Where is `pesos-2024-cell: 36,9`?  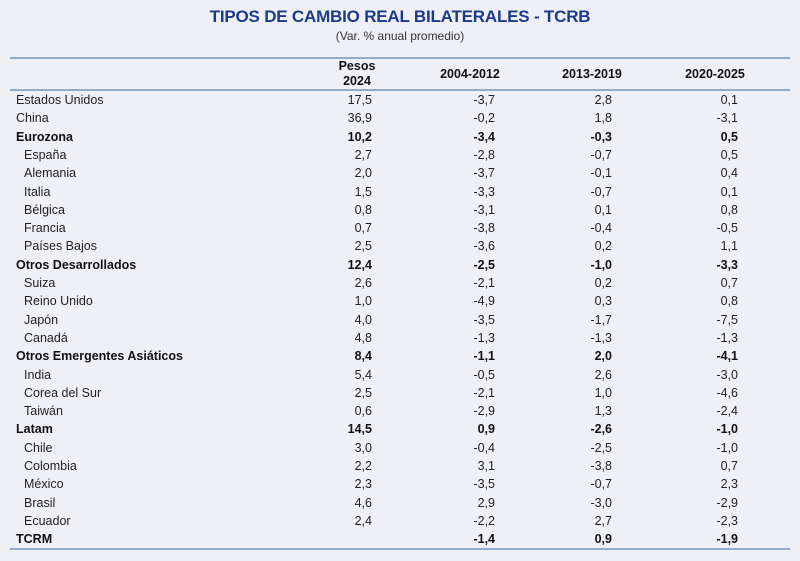
pesos-2024-cell: 36,9 is located at coordinates (359, 118).